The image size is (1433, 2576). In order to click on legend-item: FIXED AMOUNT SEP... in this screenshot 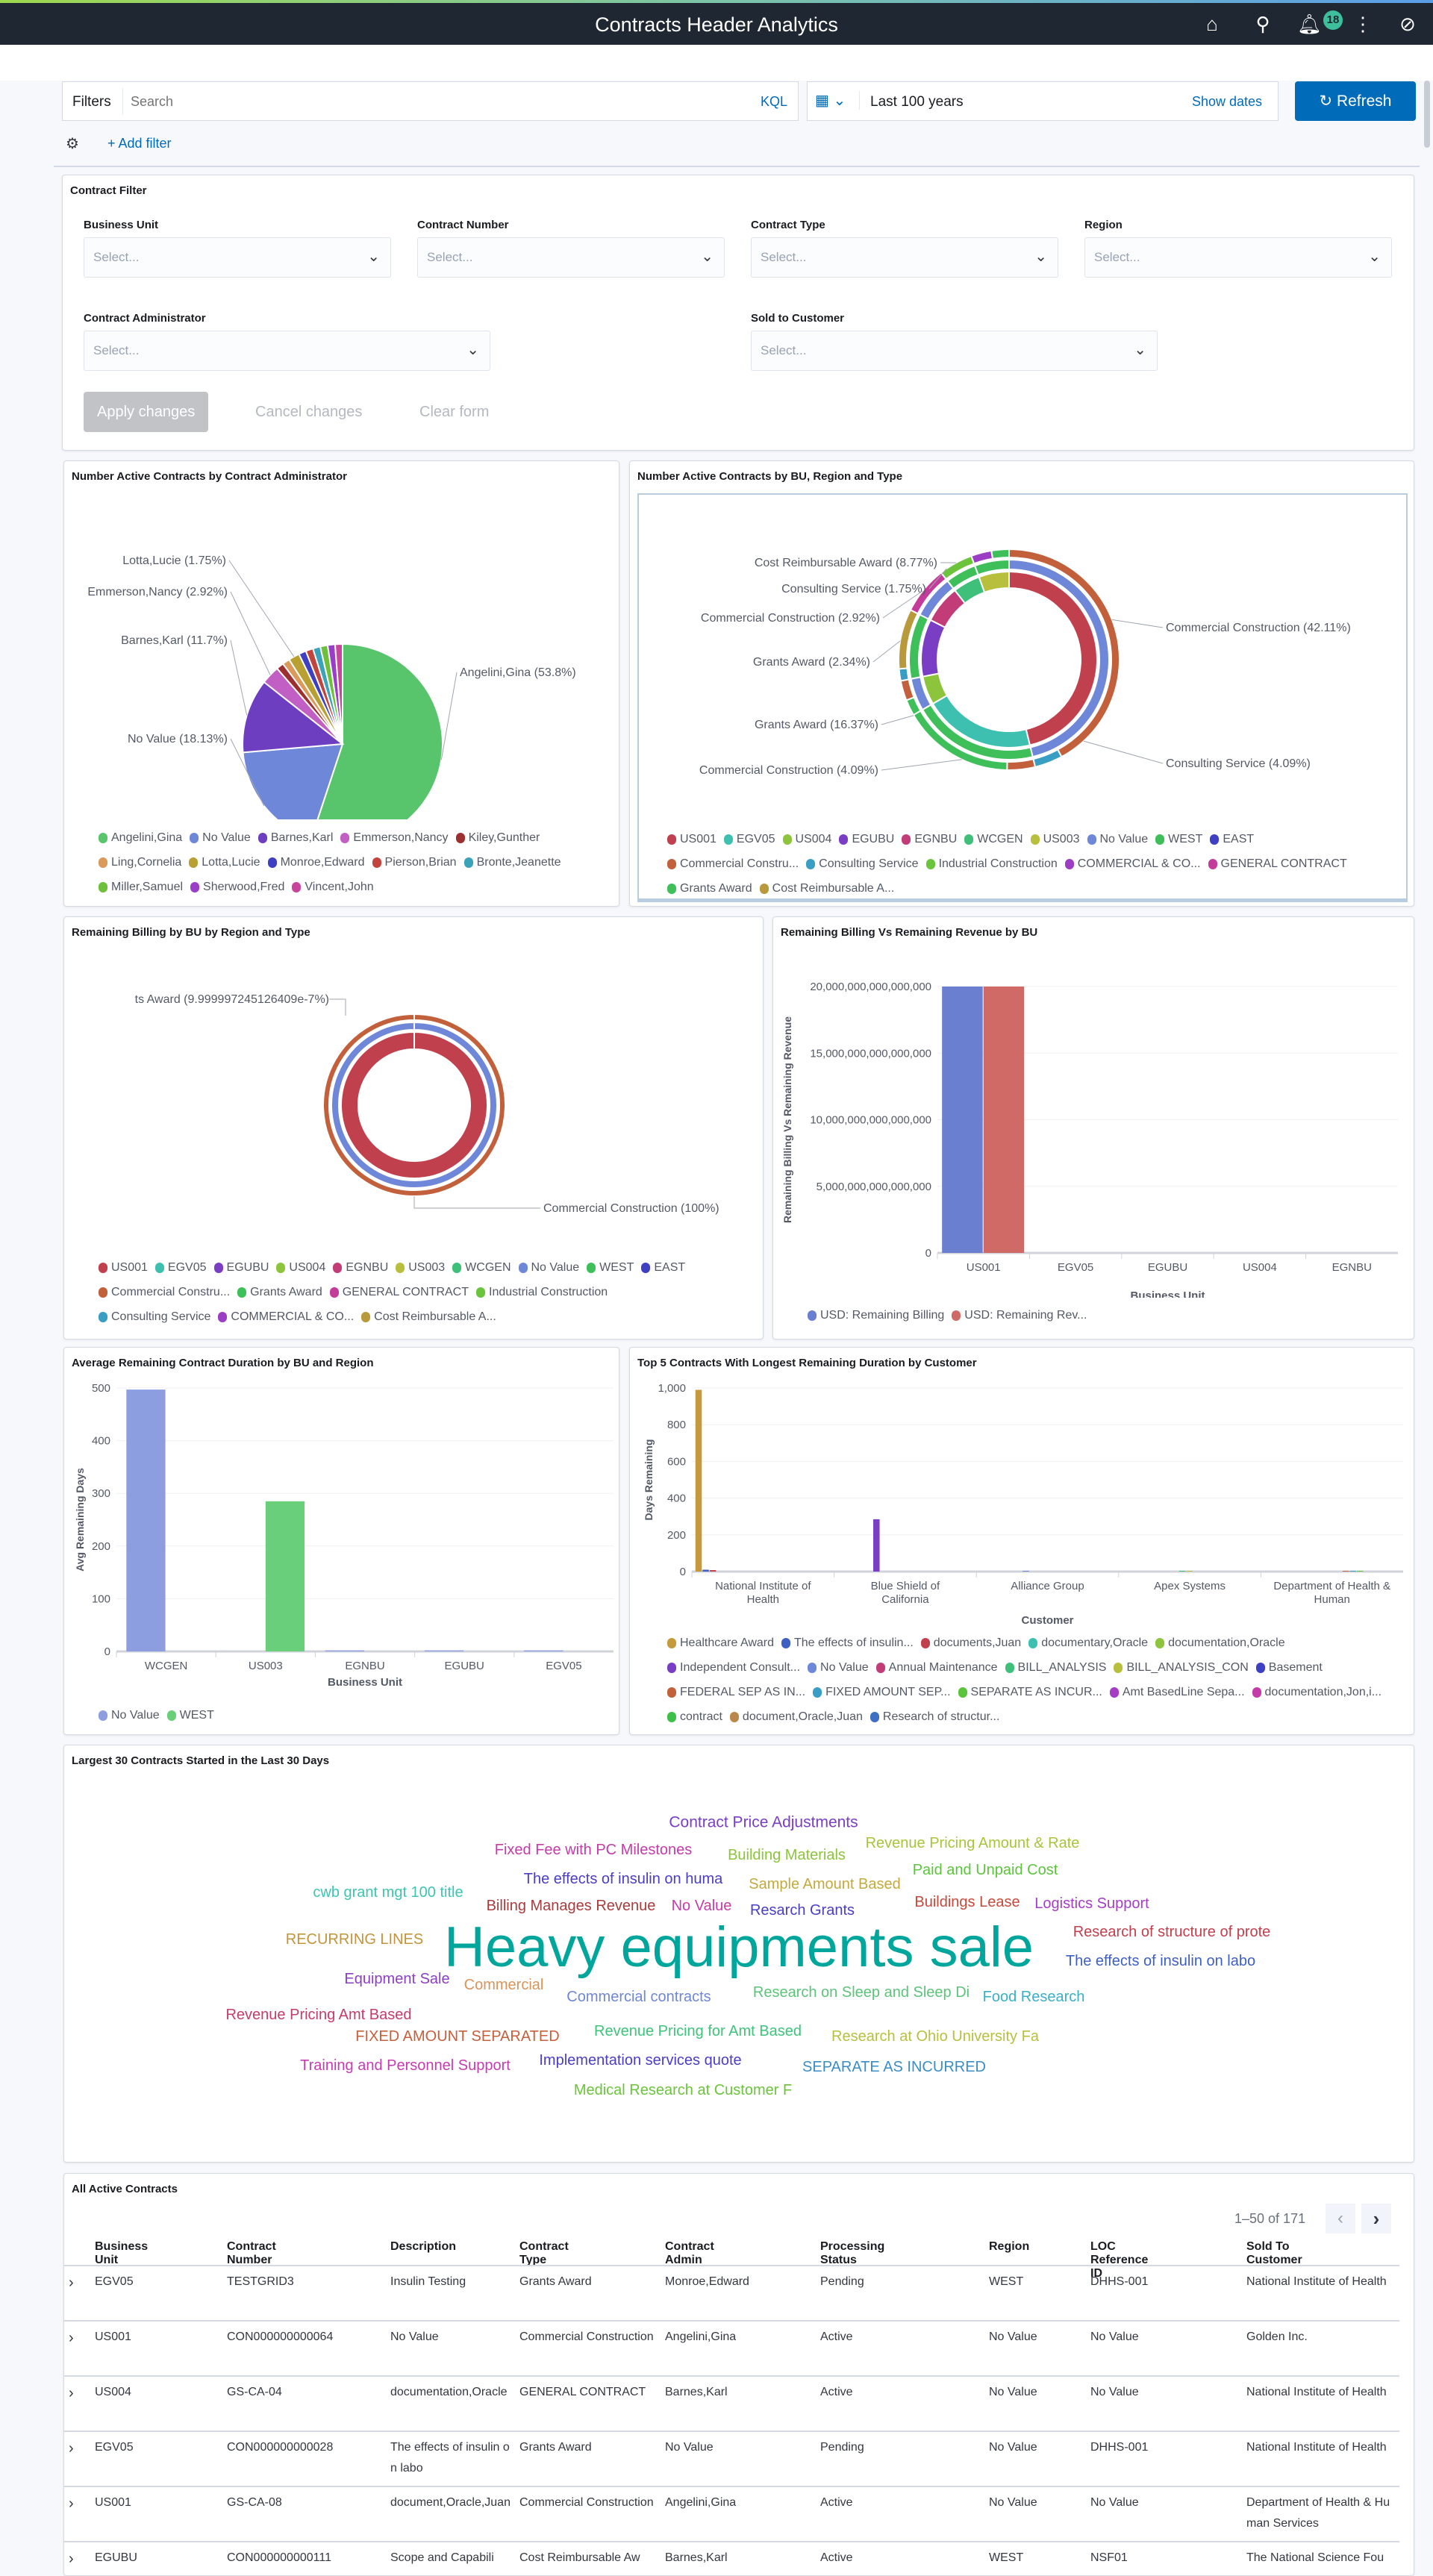, I will do `click(881, 1692)`.